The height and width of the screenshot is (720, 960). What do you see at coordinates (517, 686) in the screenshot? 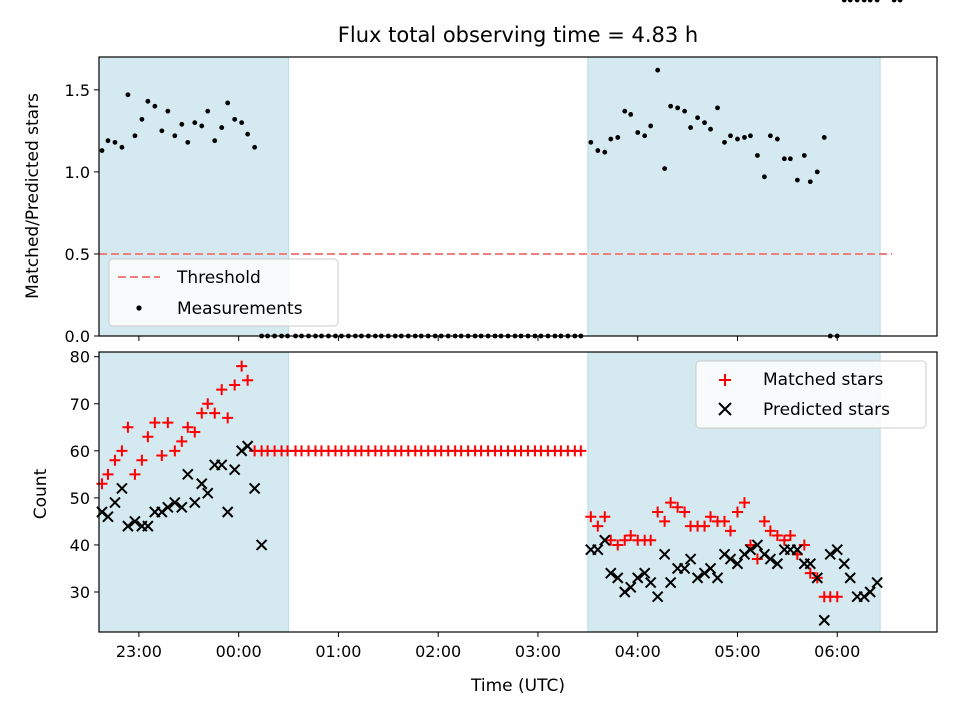
I see `x-axis-label: Time (UTC)` at bounding box center [517, 686].